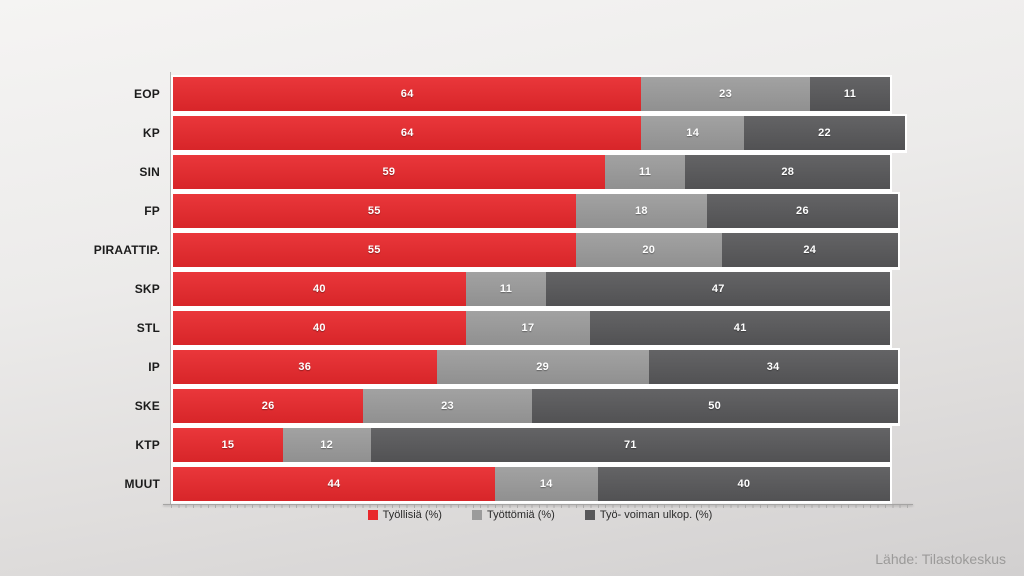 The width and height of the screenshot is (1024, 576). I want to click on chart-row: SKP 40 11 47, so click(512, 289).